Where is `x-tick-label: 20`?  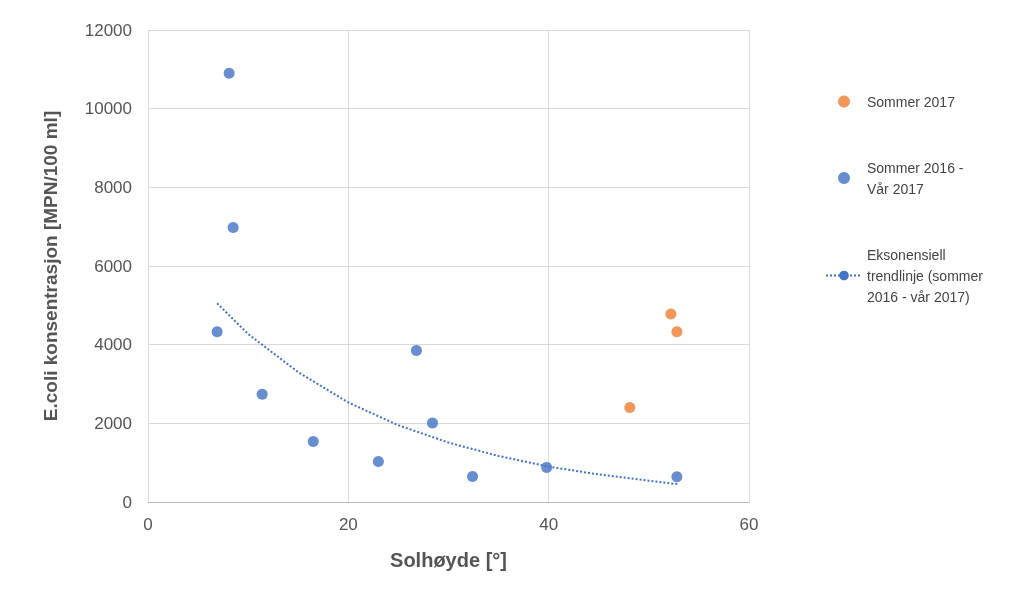 x-tick-label: 20 is located at coordinates (348, 524).